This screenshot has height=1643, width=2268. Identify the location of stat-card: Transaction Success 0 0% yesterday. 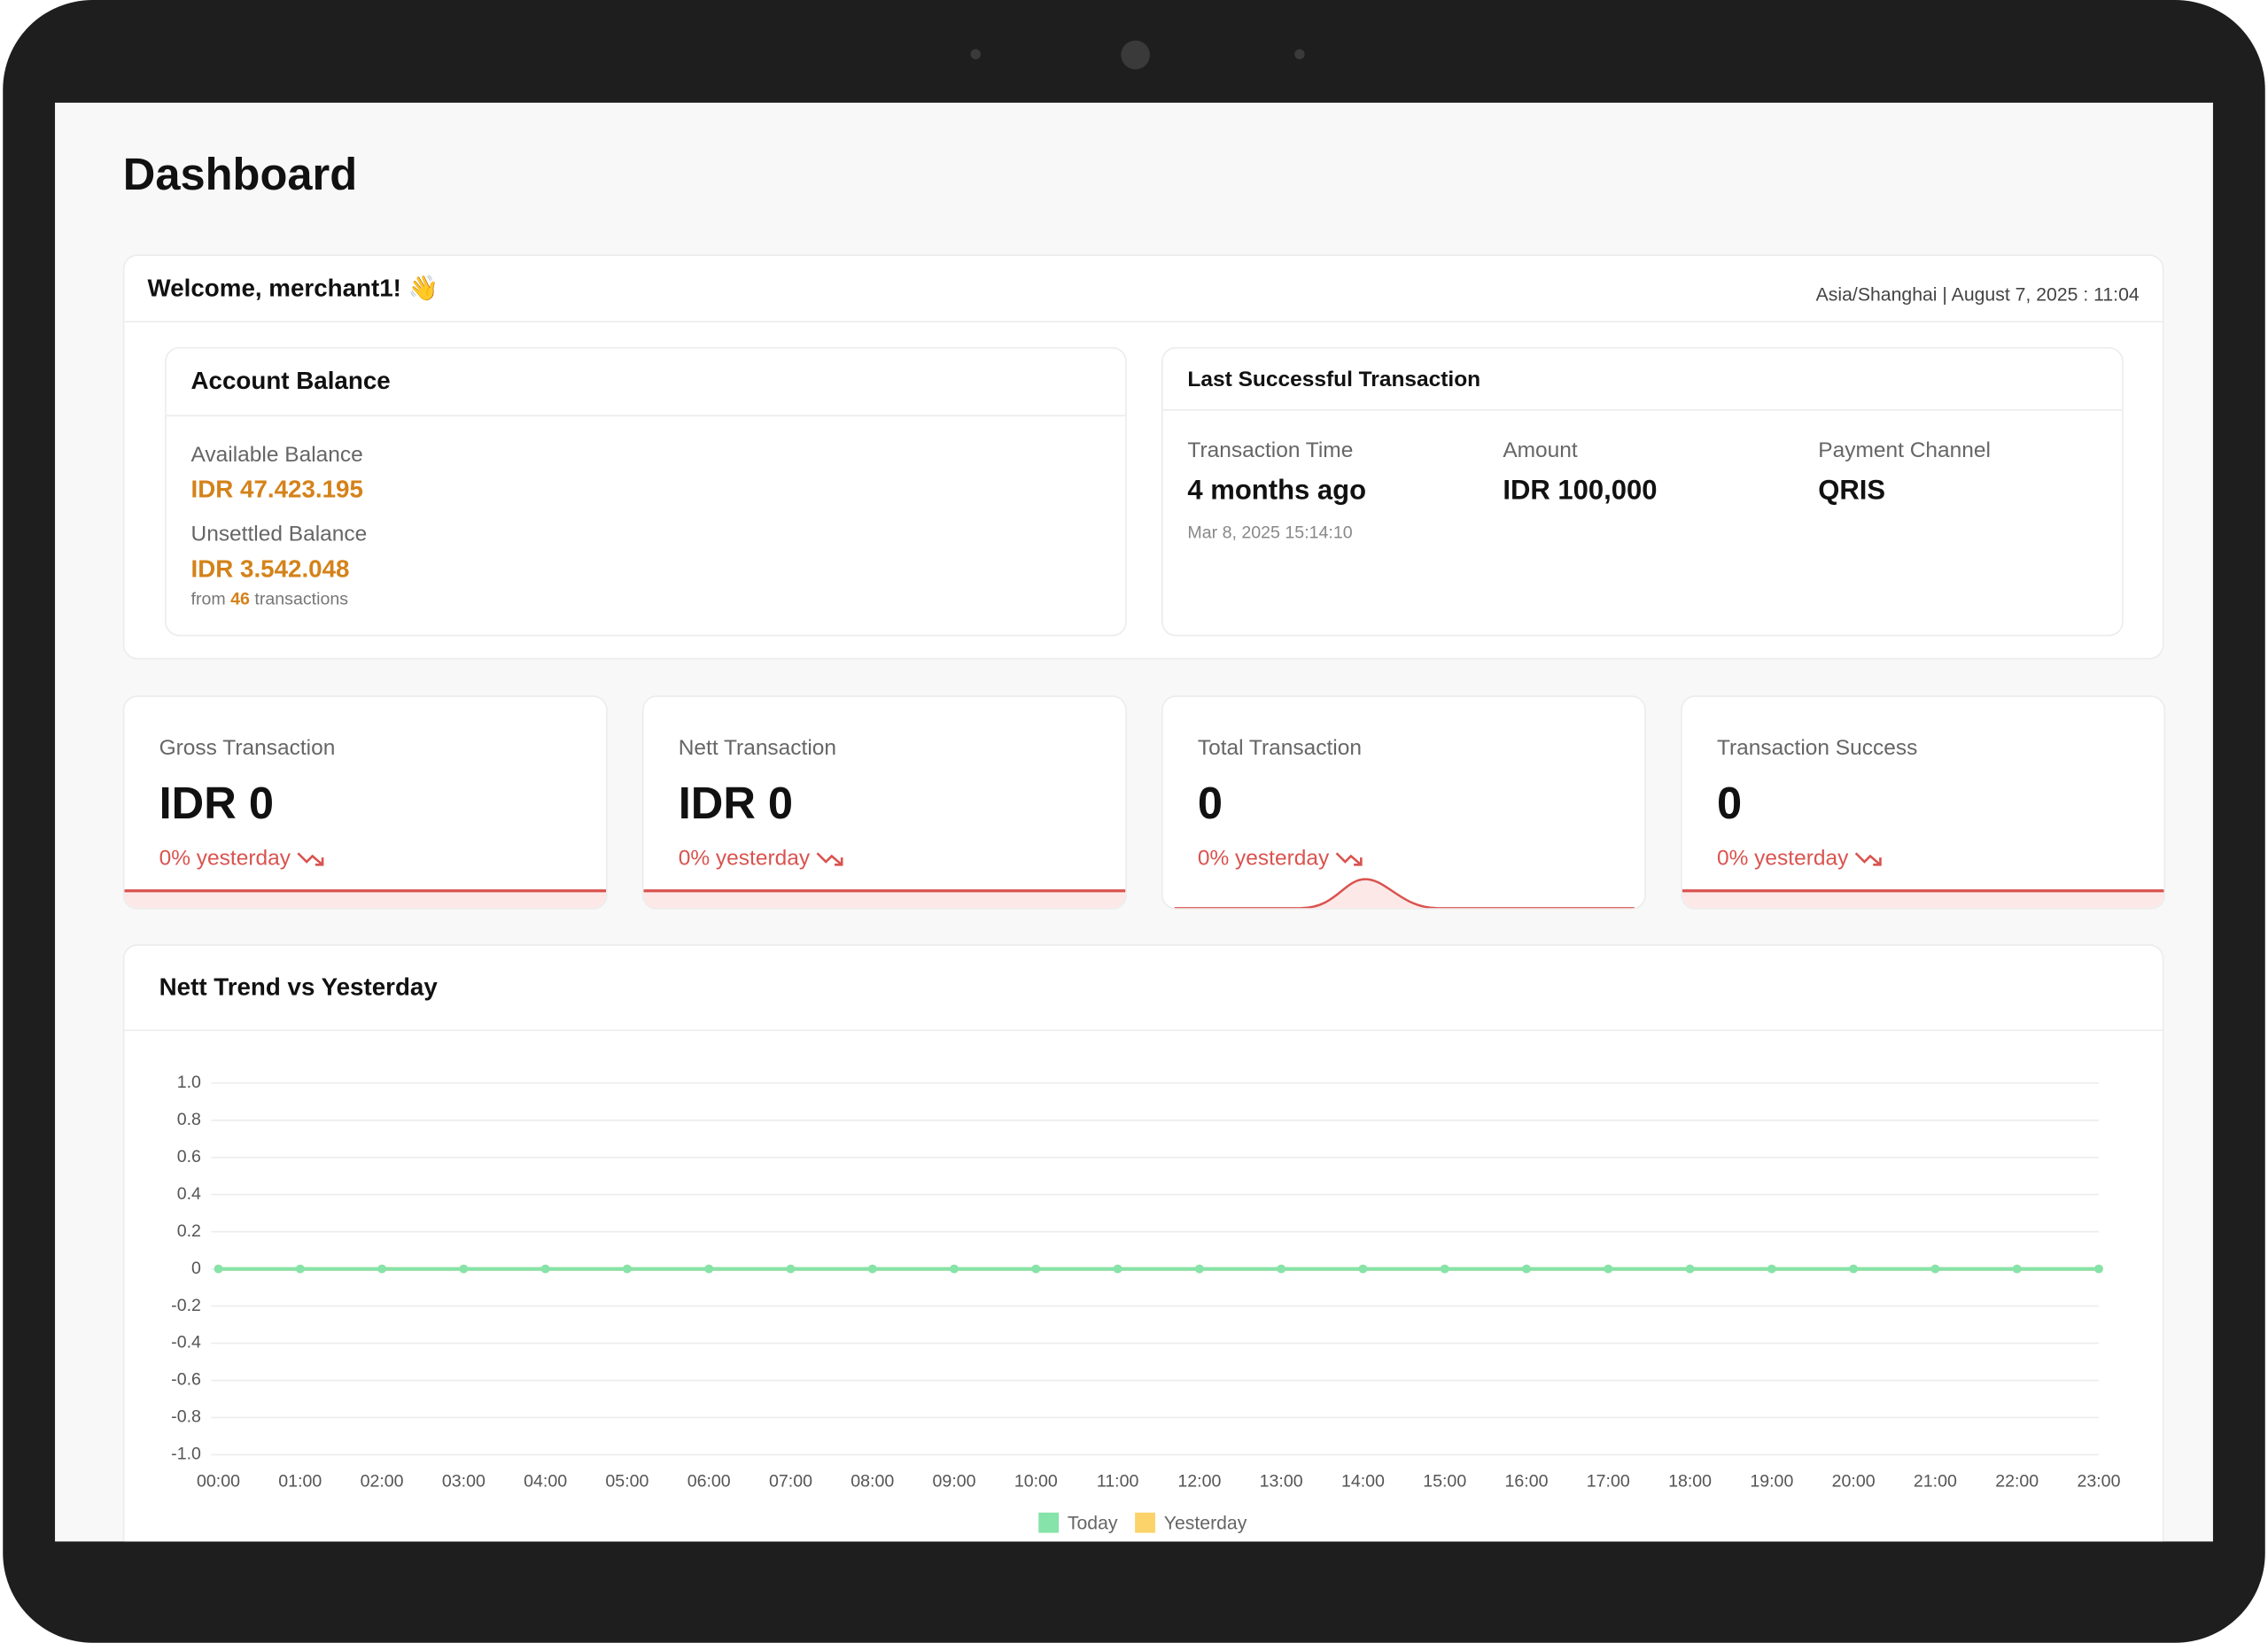
(1923, 802).